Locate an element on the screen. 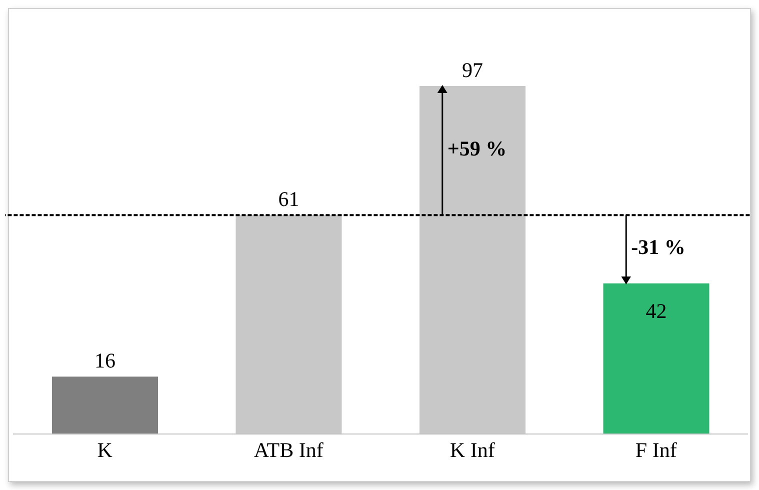 The image size is (759, 490). data-label: 42 is located at coordinates (656, 311).